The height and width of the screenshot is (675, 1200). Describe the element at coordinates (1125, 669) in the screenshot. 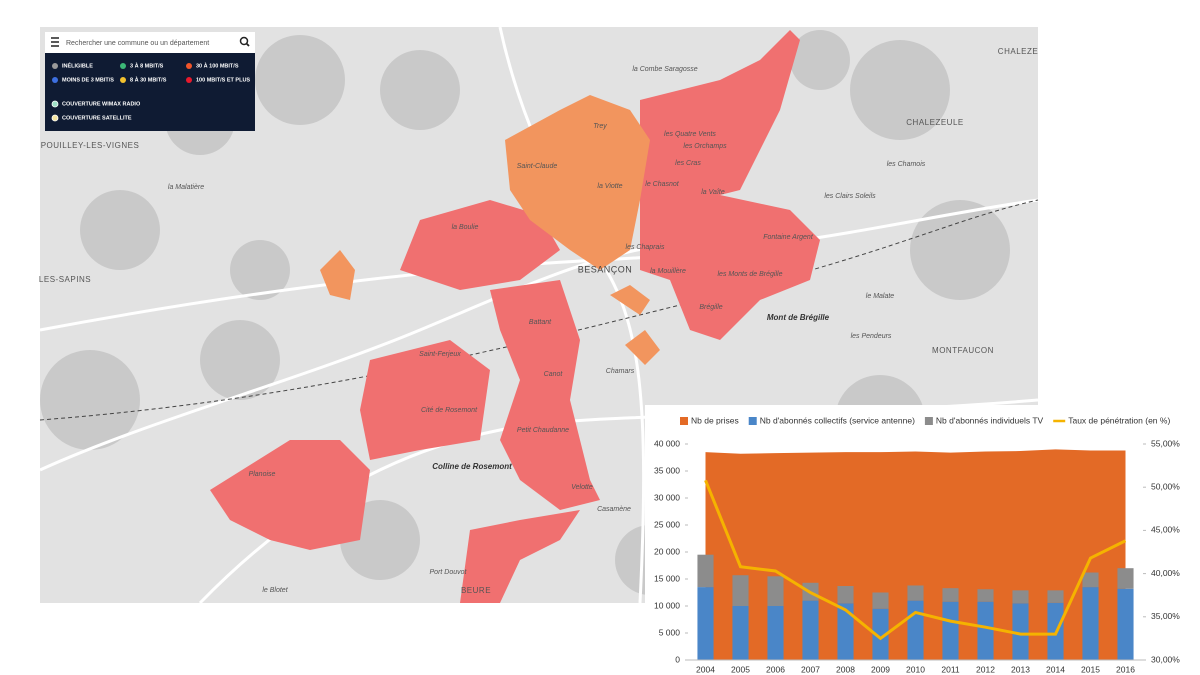

I see `x-tick-label: 2016` at that location.